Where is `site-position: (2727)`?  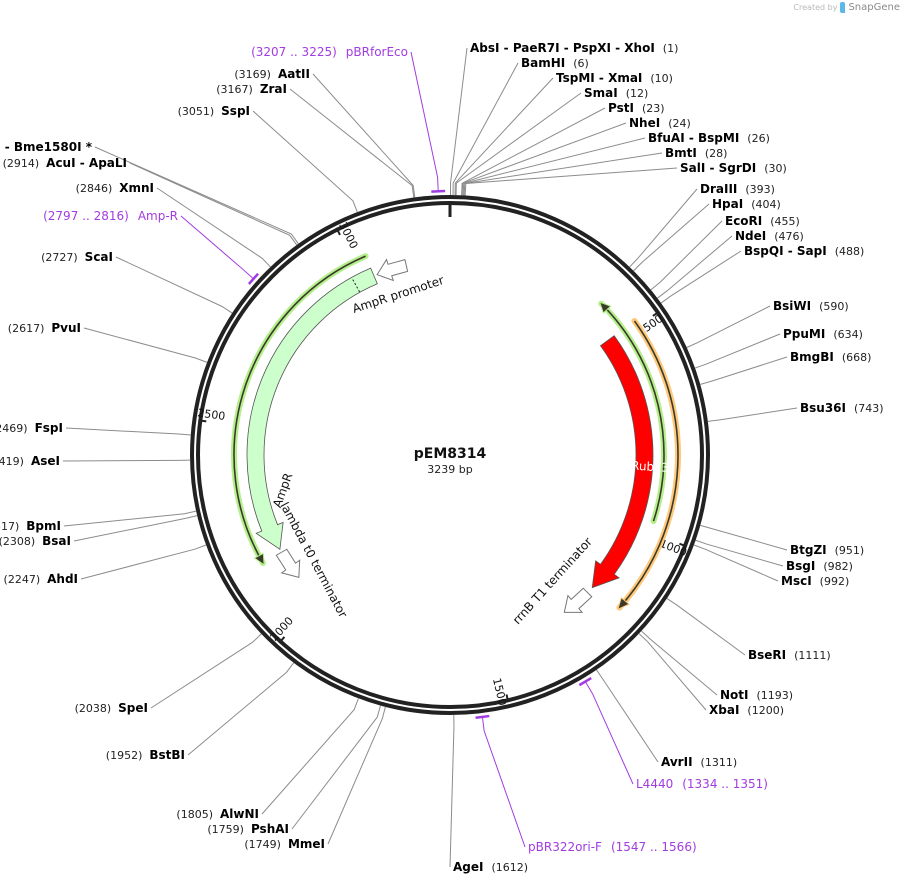
site-position: (2727) is located at coordinates (59, 257).